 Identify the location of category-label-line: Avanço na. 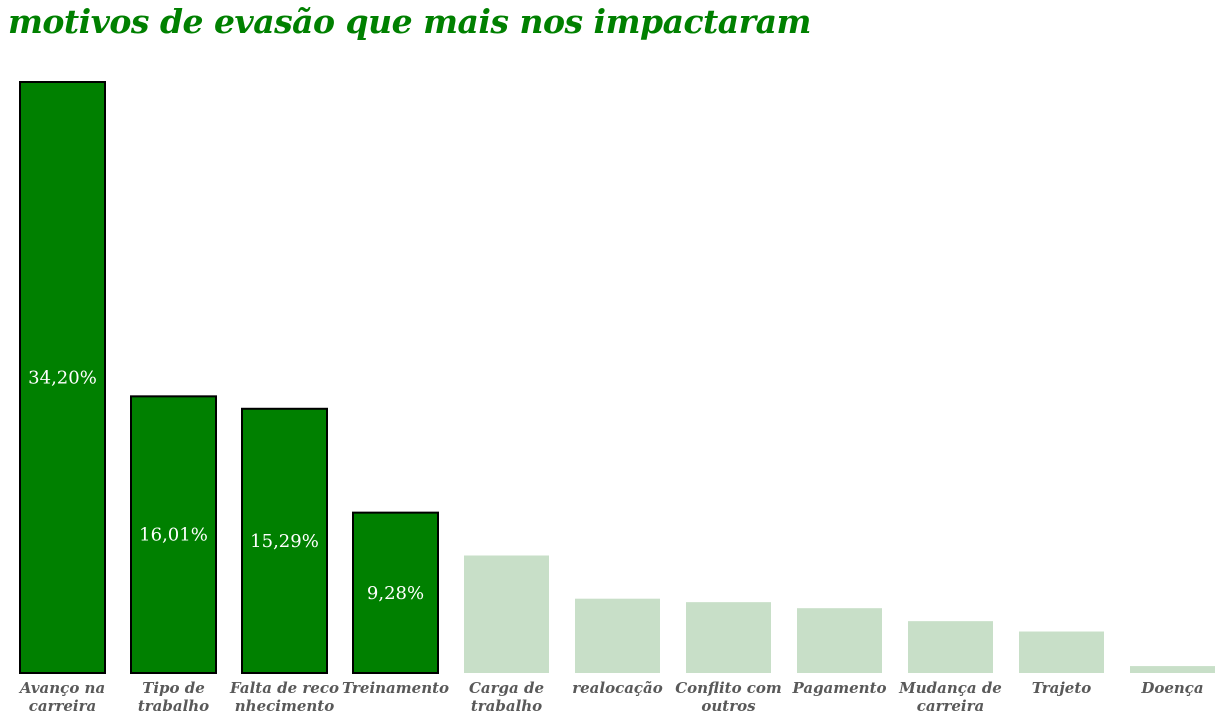
(61, 688).